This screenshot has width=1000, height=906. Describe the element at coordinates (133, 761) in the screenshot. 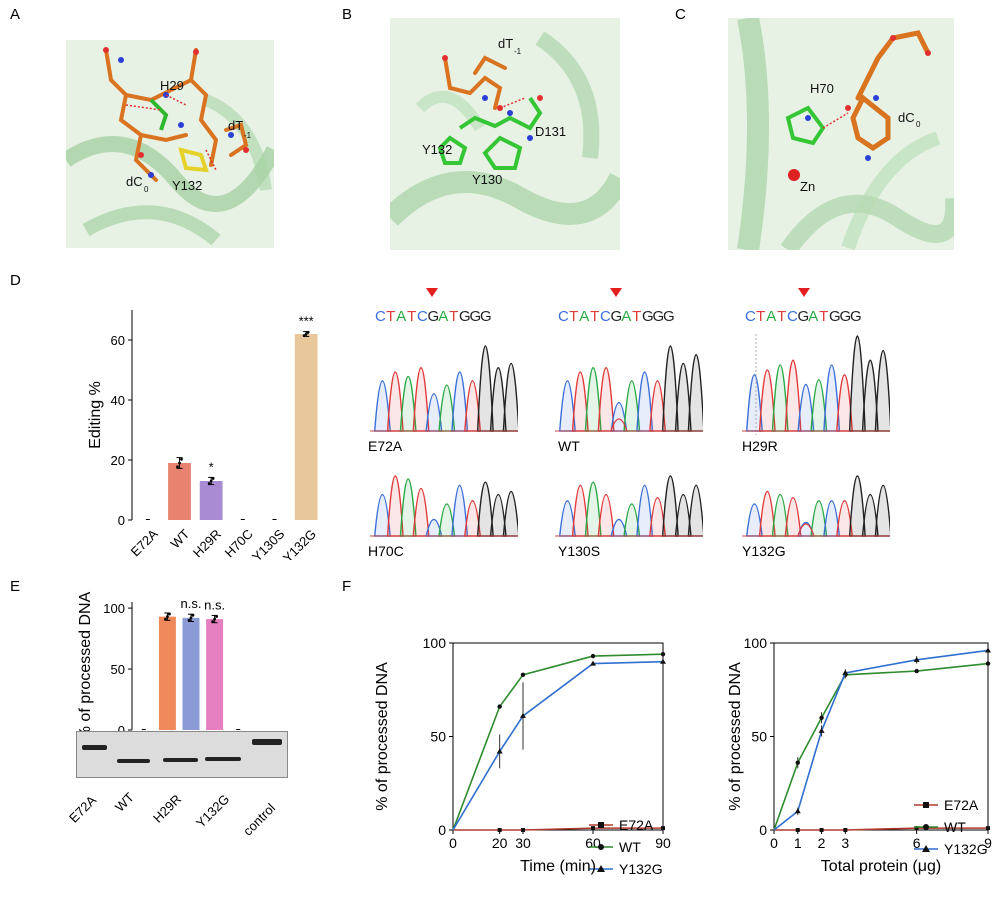

I see `gel-band-wt` at that location.